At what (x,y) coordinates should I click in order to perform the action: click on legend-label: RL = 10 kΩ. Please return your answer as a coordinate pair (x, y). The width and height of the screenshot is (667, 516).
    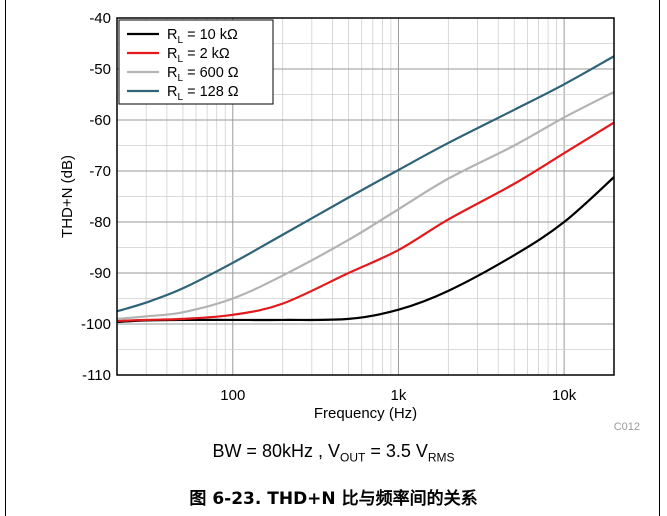
    Looking at the image, I should click on (202, 36).